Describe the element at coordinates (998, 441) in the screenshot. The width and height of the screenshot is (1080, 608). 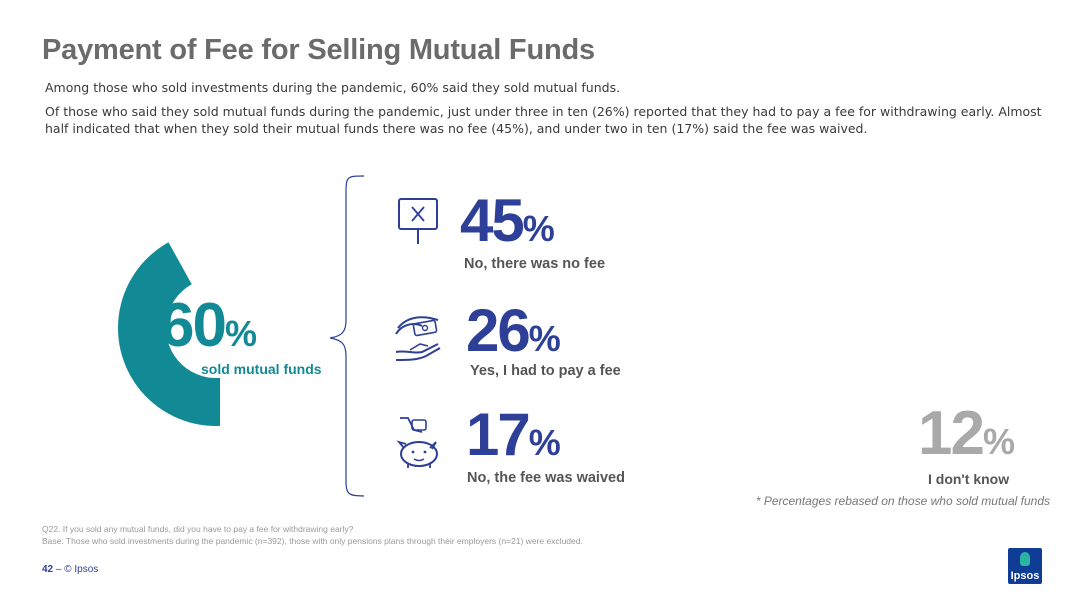
I see `dont-know-unit: %` at that location.